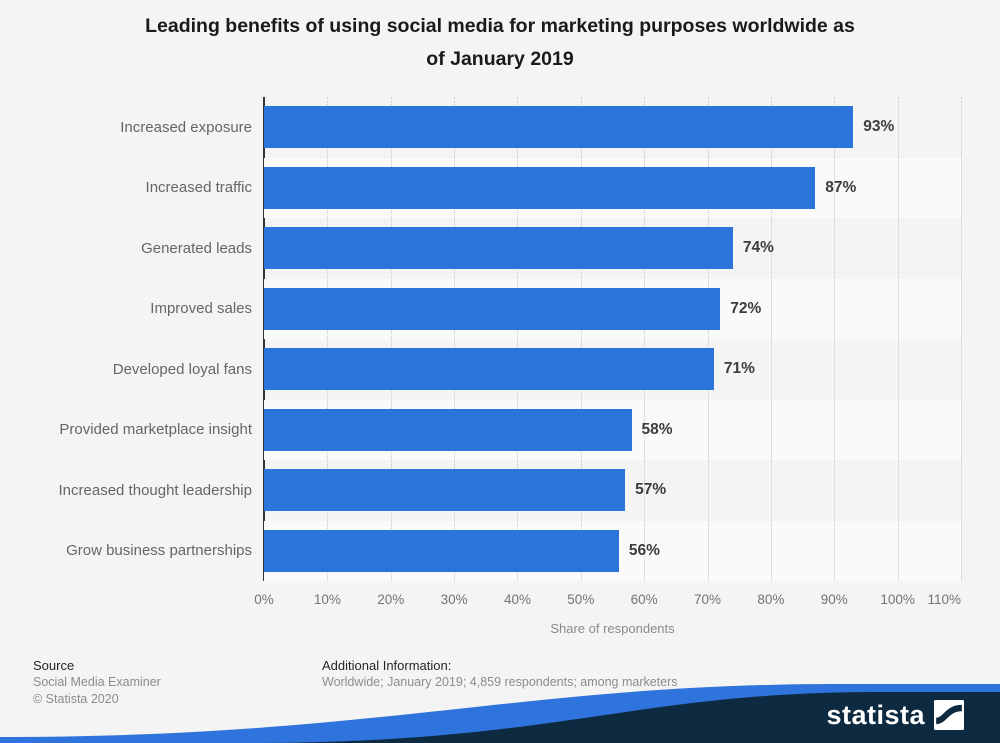 The width and height of the screenshot is (1000, 743). What do you see at coordinates (879, 127) in the screenshot?
I see `value-label-increased-exposure: 93%` at bounding box center [879, 127].